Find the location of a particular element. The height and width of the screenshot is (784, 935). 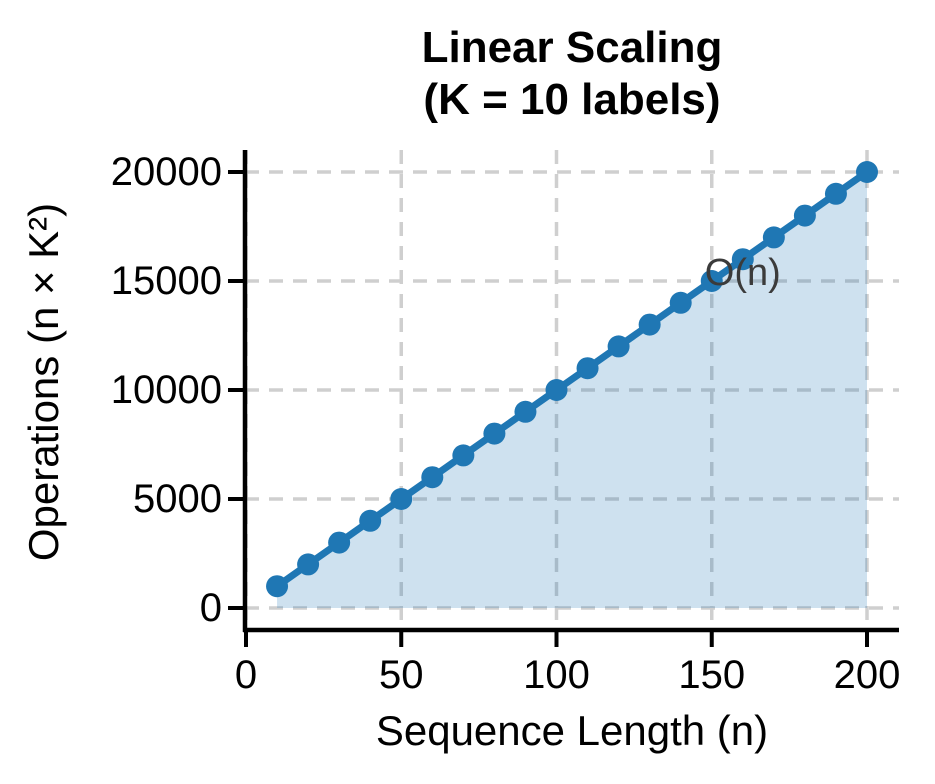

x-tick-label: 0 is located at coordinates (246, 675).